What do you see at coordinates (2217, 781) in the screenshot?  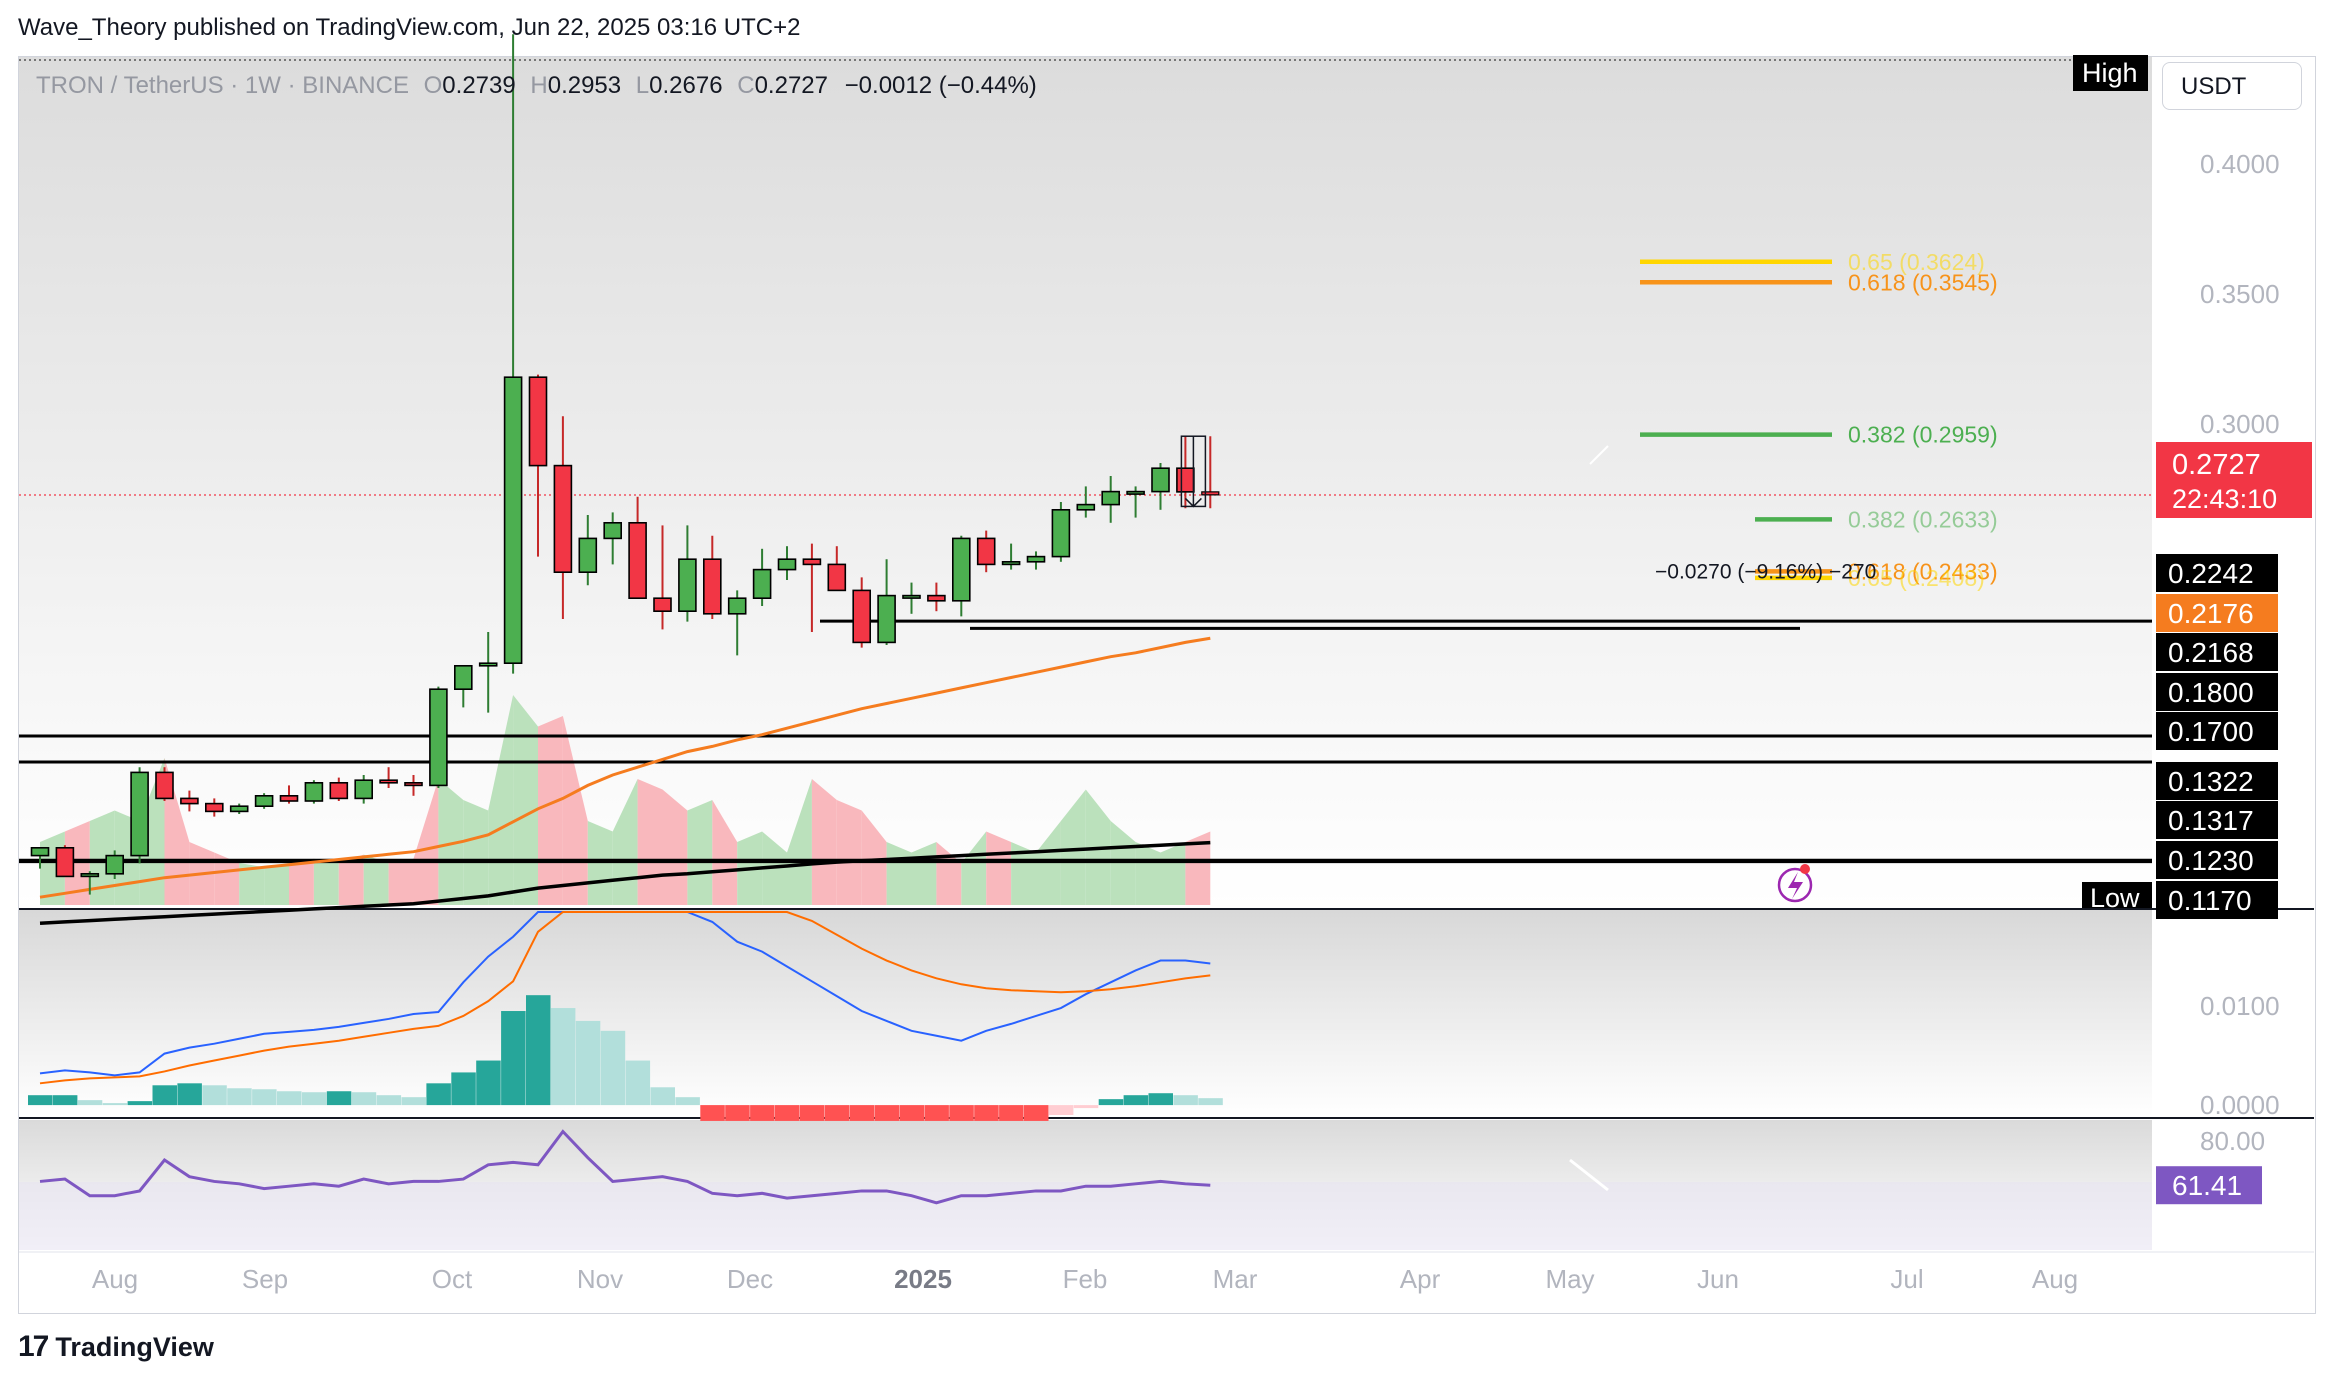 I see `level-badge-bg` at bounding box center [2217, 781].